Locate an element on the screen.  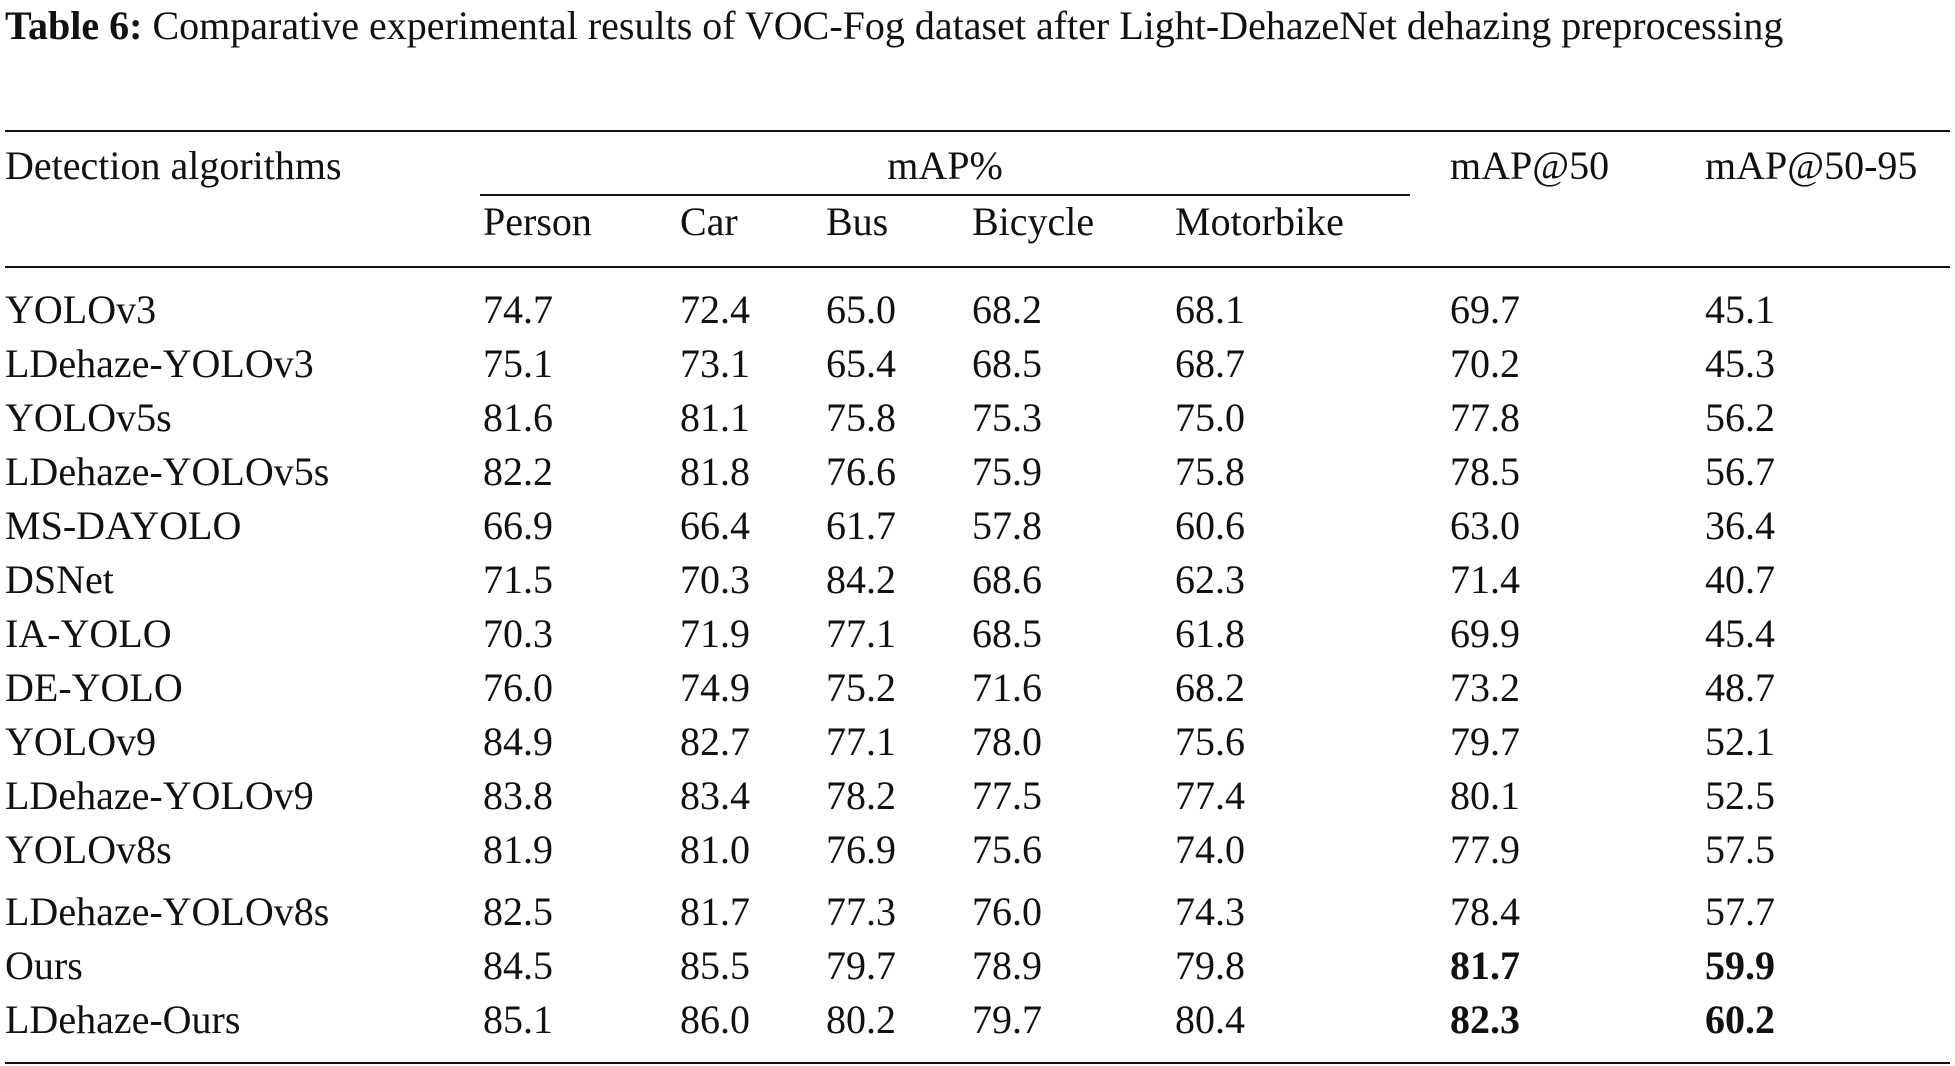
row-value-cell: 71.5 is located at coordinates (518, 579).